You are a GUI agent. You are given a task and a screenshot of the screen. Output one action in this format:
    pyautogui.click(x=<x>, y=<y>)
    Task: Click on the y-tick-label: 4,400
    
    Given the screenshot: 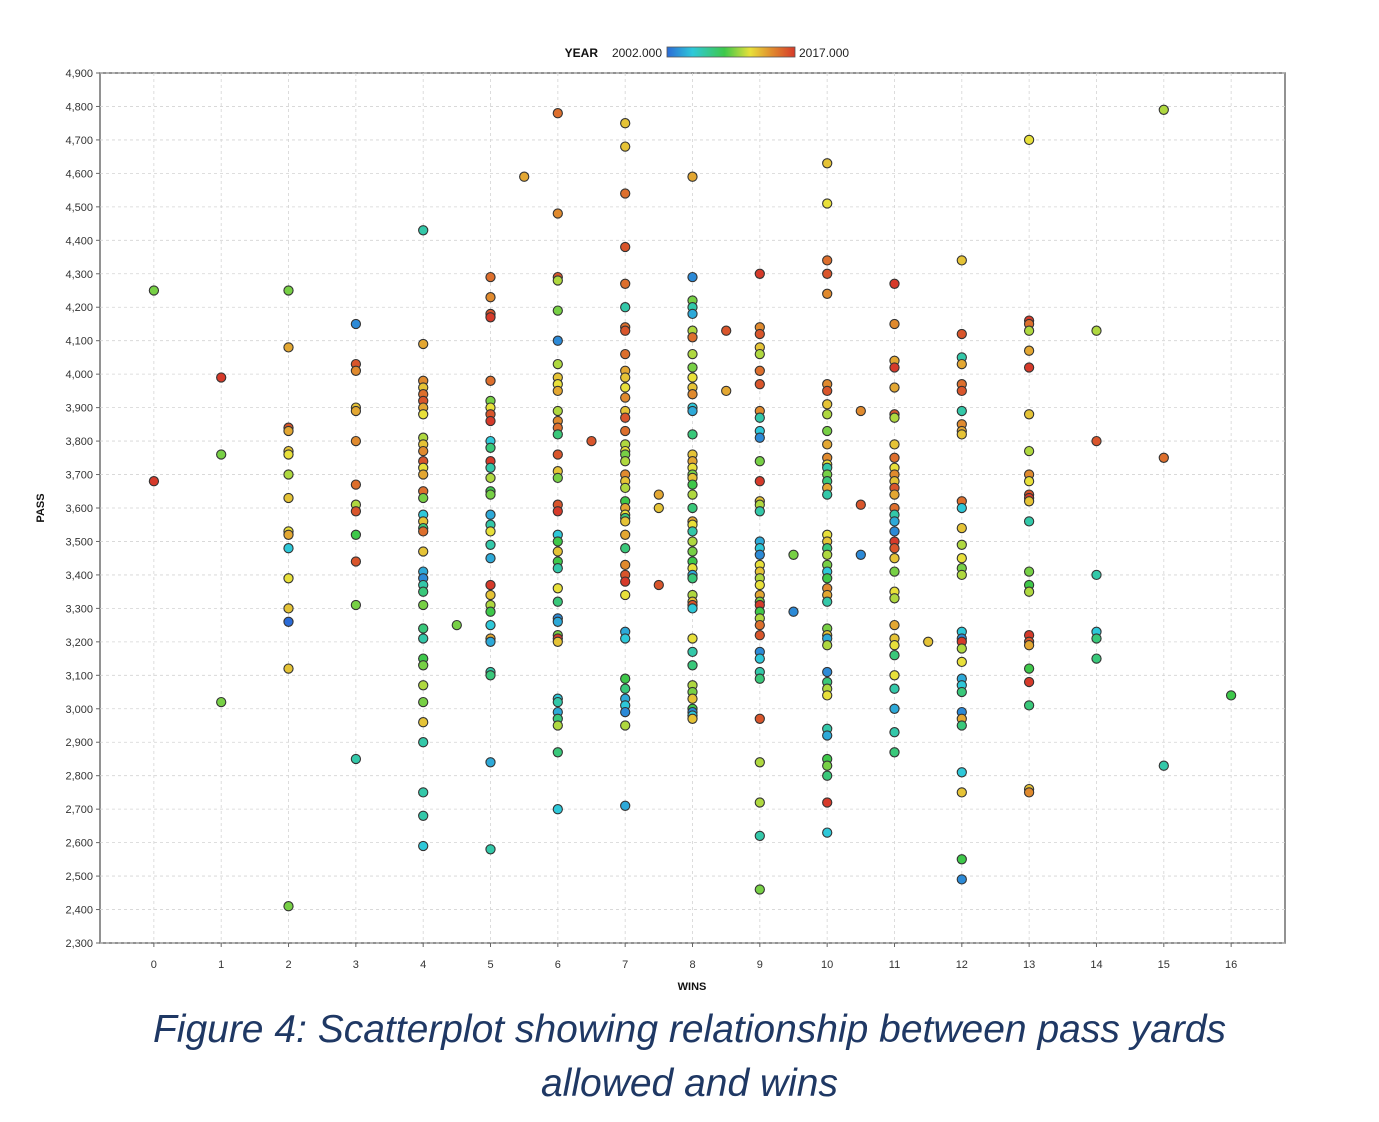 What is the action you would take?
    pyautogui.click(x=79, y=241)
    